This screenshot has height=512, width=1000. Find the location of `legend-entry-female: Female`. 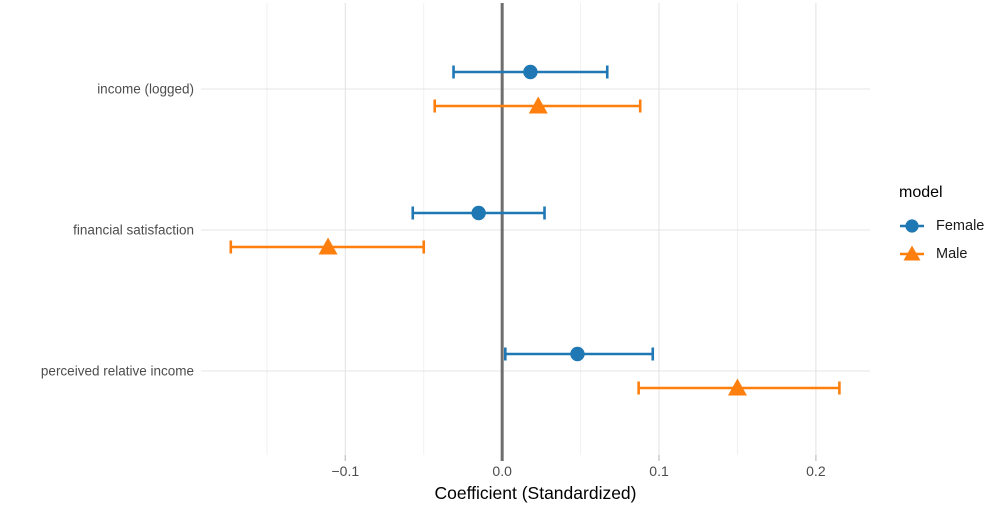

legend-entry-female: Female is located at coordinates (940, 226).